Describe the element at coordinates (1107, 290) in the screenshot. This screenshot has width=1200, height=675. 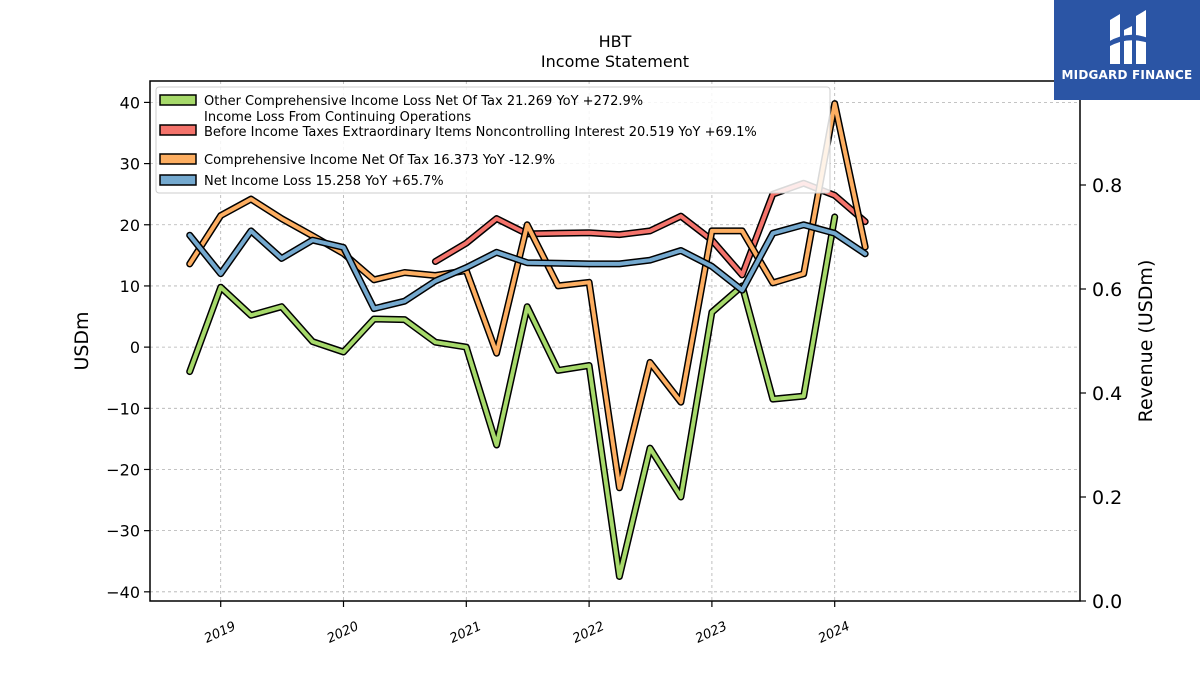
I see `tick-label-right: 0.6` at that location.